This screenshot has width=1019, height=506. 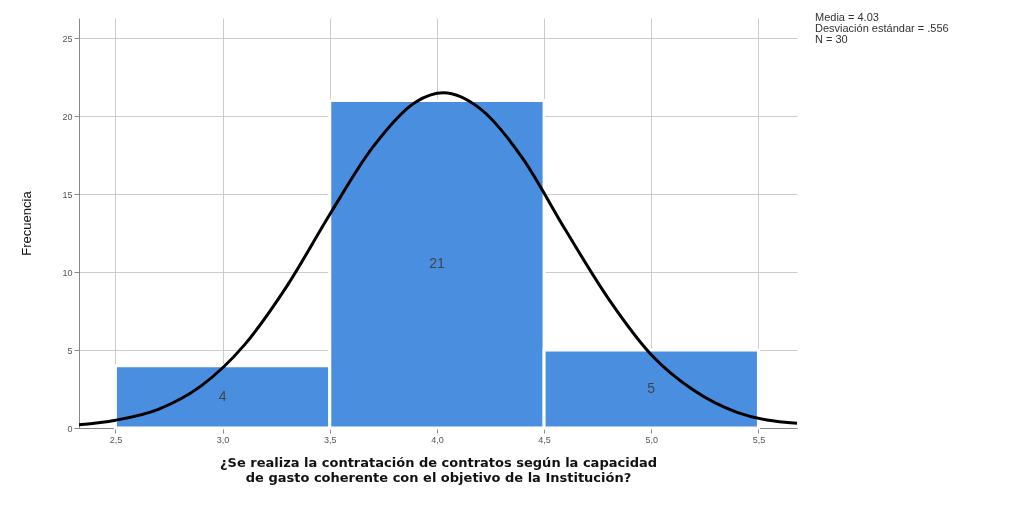 What do you see at coordinates (67, 194) in the screenshot?
I see `y-tick-label: 15` at bounding box center [67, 194].